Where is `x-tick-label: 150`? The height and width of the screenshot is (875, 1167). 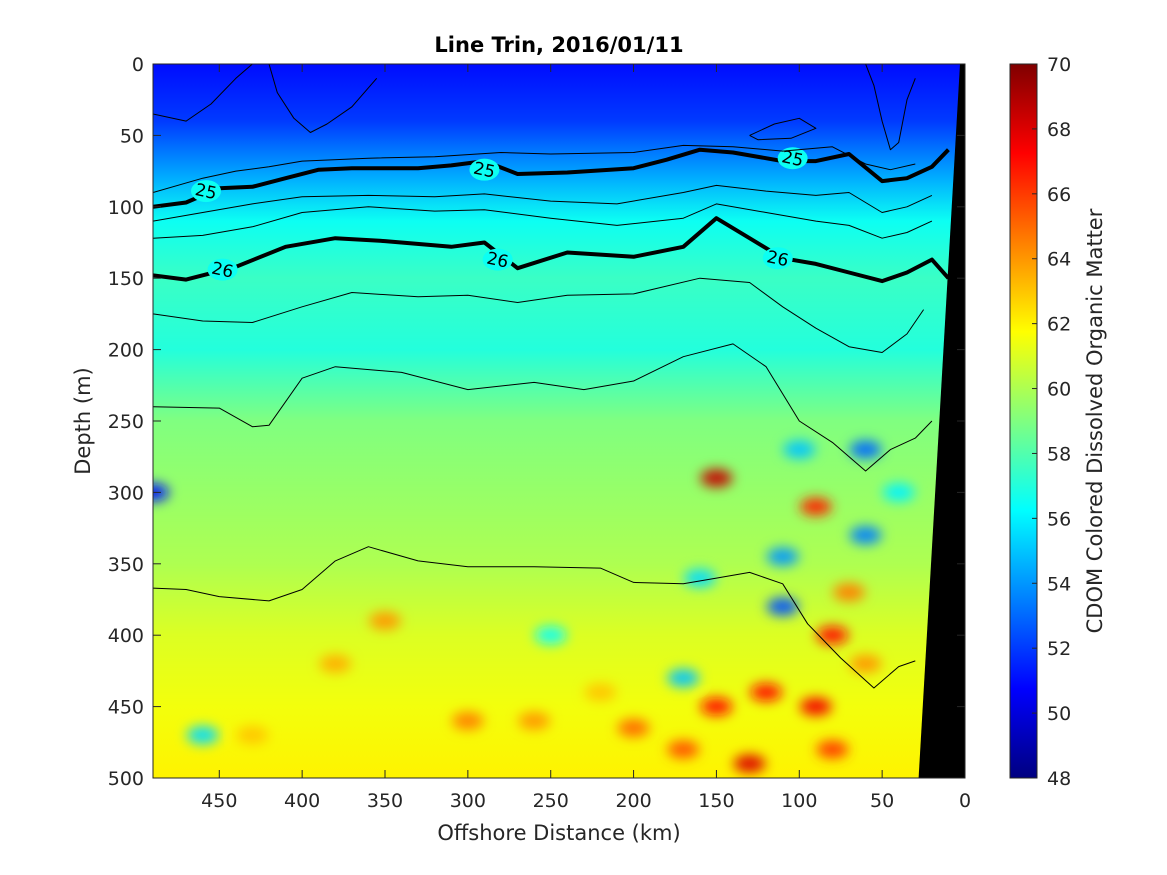 x-tick-label: 150 is located at coordinates (716, 801).